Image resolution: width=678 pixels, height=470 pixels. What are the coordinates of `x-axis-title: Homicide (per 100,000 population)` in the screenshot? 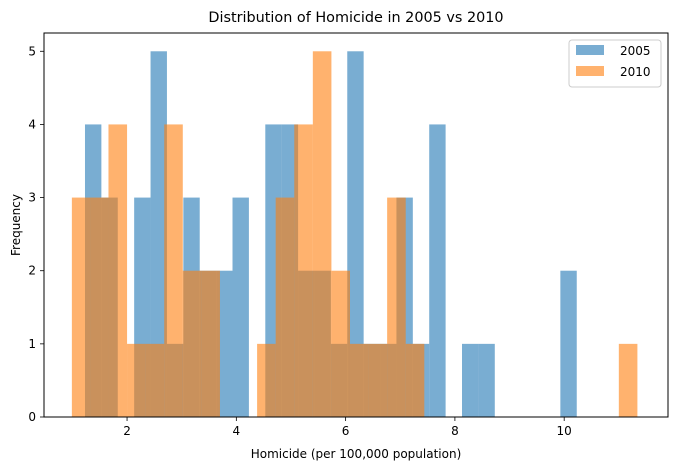 It's located at (356, 454).